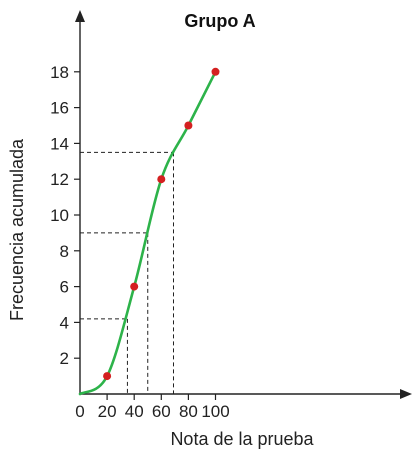 This screenshot has height=455, width=416. What do you see at coordinates (188, 411) in the screenshot?
I see `x-tick-label: 80` at bounding box center [188, 411].